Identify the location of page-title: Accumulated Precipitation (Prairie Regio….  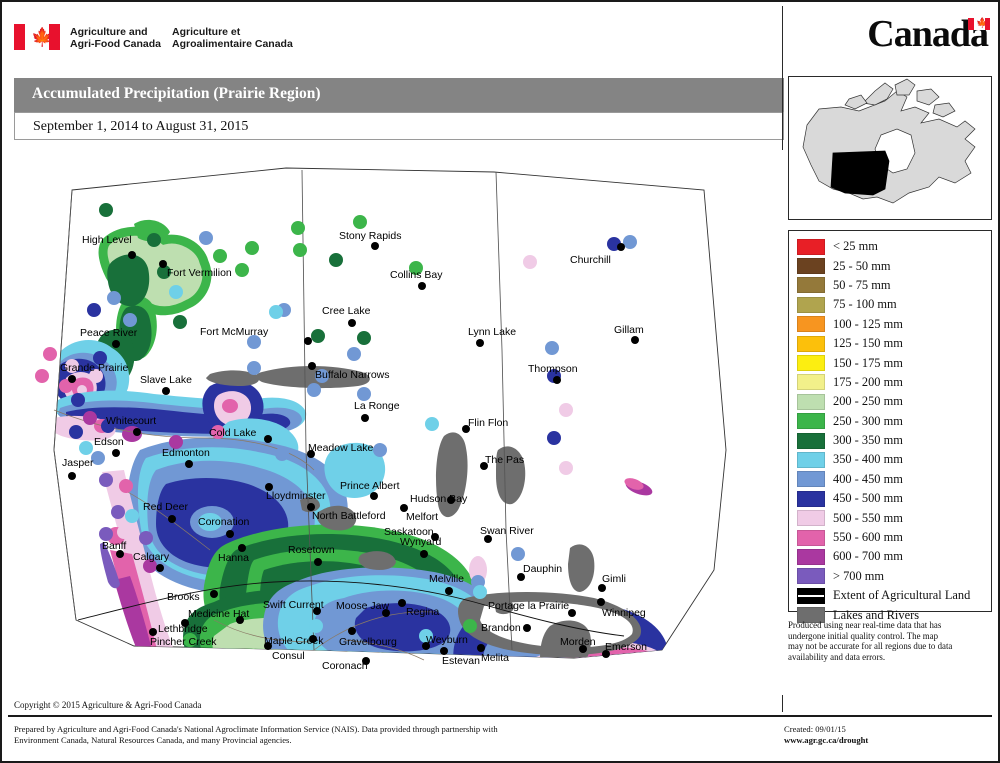
(176, 93).